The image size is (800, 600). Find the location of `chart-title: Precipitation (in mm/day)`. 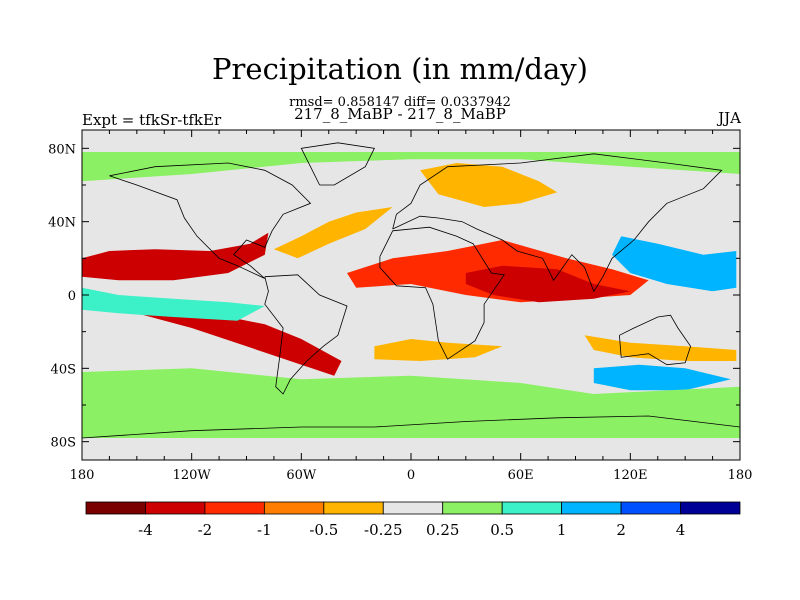

chart-title: Precipitation (in mm/day) is located at coordinates (400, 69).